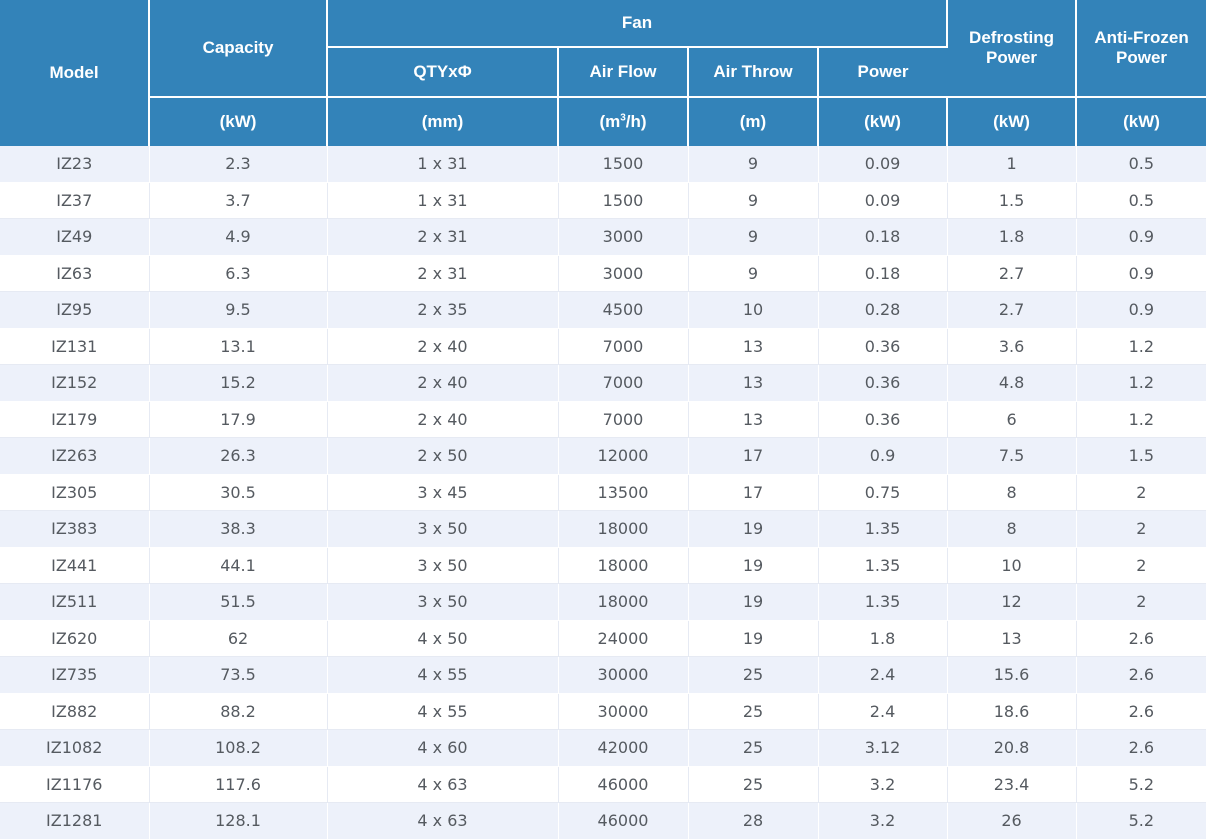 The height and width of the screenshot is (840, 1206). Describe the element at coordinates (238, 164) in the screenshot. I see `cell-capacity: 2.3` at that location.